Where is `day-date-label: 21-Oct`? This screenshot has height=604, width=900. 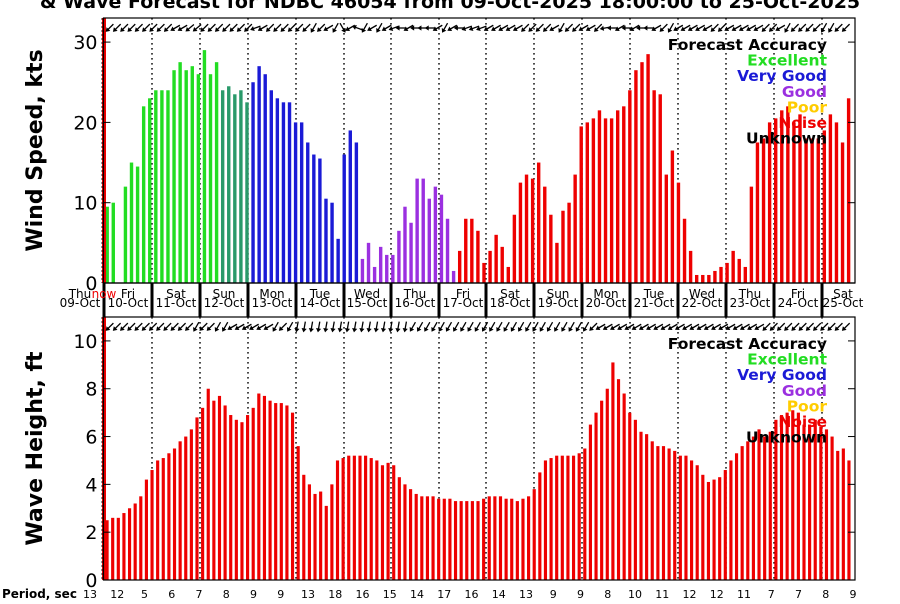 day-date-label: 21-Oct is located at coordinates (654, 303).